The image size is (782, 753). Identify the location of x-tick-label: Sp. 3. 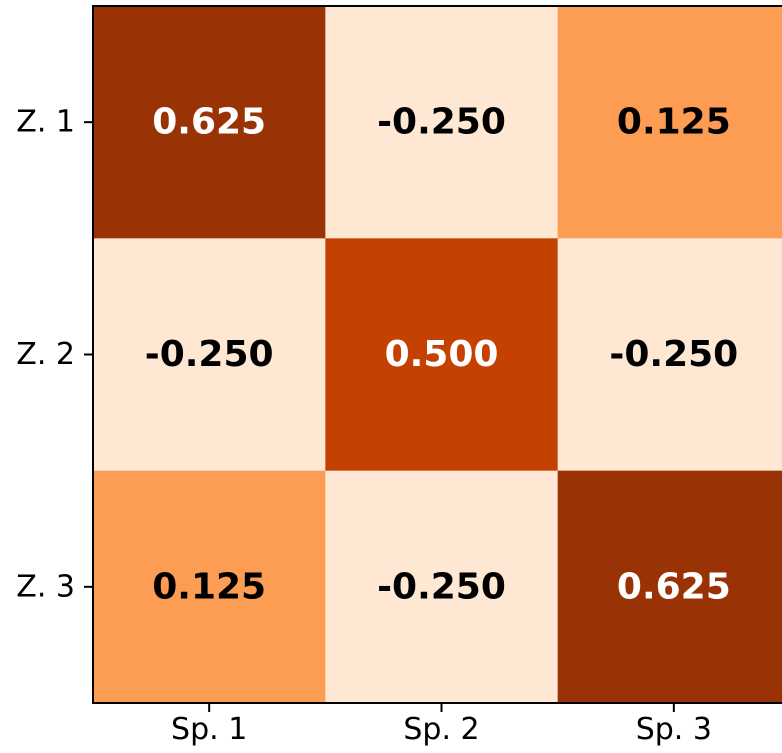
(674, 729).